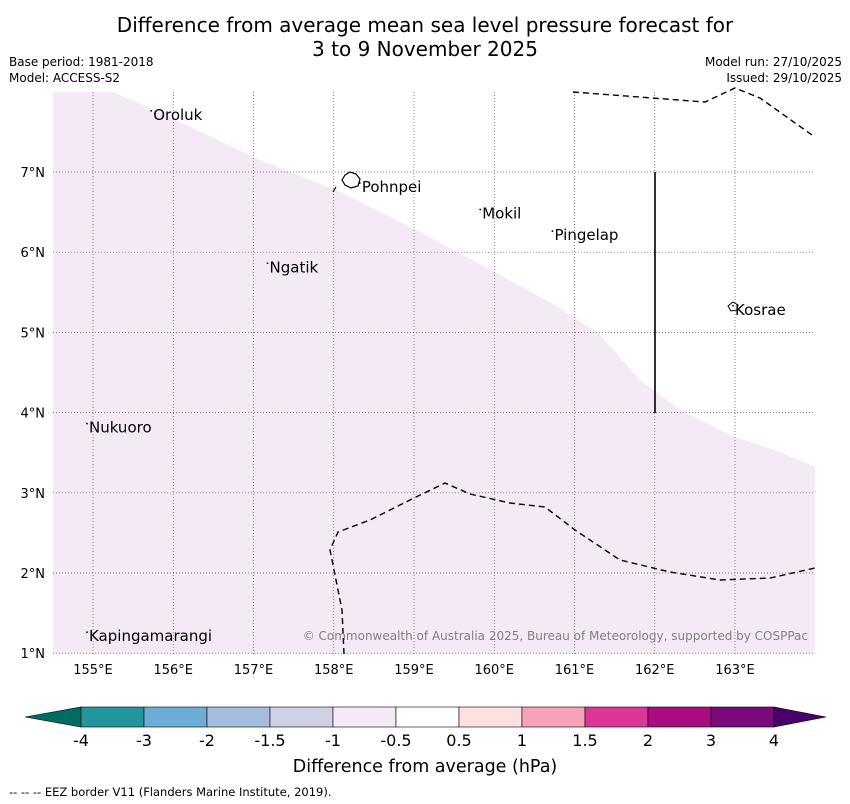  What do you see at coordinates (33, 253) in the screenshot?
I see `latitude-tick-label: 6°N` at bounding box center [33, 253].